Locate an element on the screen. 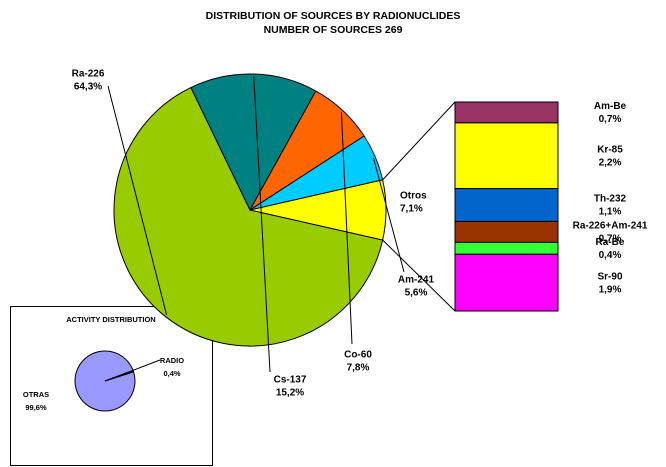 The height and width of the screenshot is (467, 666). slice-label: Ra-Be is located at coordinates (610, 242).